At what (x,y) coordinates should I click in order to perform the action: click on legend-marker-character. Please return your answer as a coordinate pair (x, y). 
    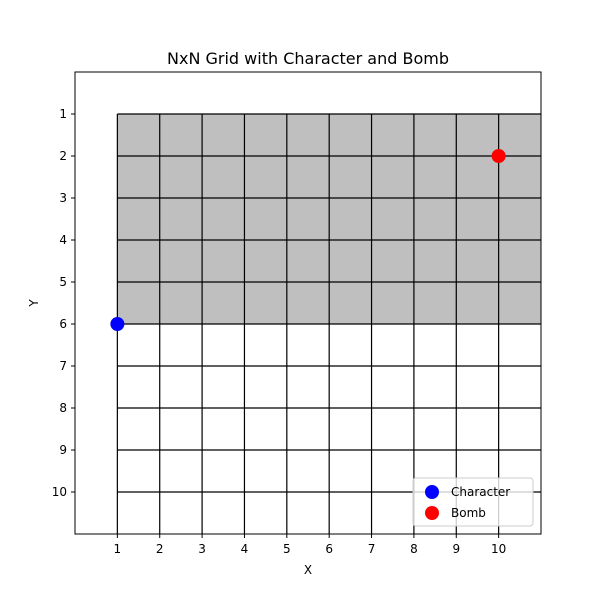
    Looking at the image, I should click on (432, 492).